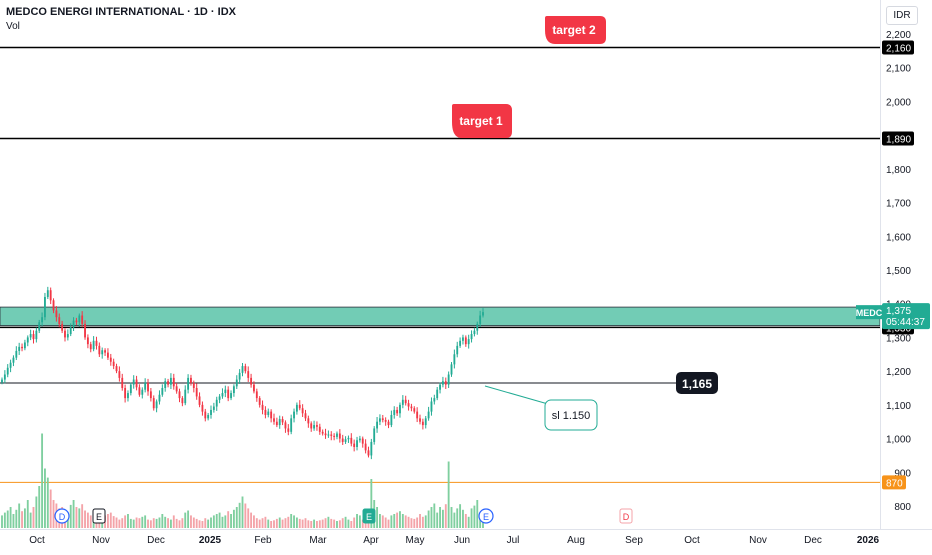 Image resolution: width=932 pixels, height=555 pixels. Describe the element at coordinates (440, 316) in the screenshot. I see `resistance-zone` at that location.